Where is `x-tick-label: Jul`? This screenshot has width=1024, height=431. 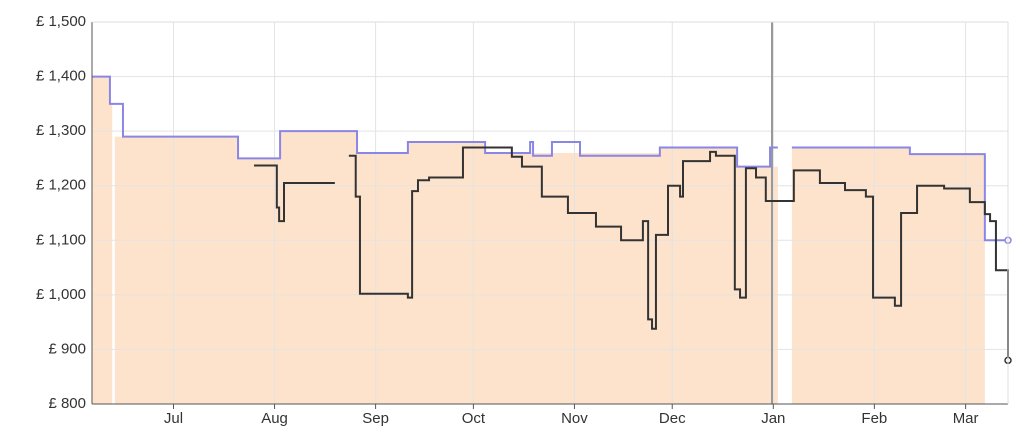
x-tick-label: Jul is located at coordinates (173, 418).